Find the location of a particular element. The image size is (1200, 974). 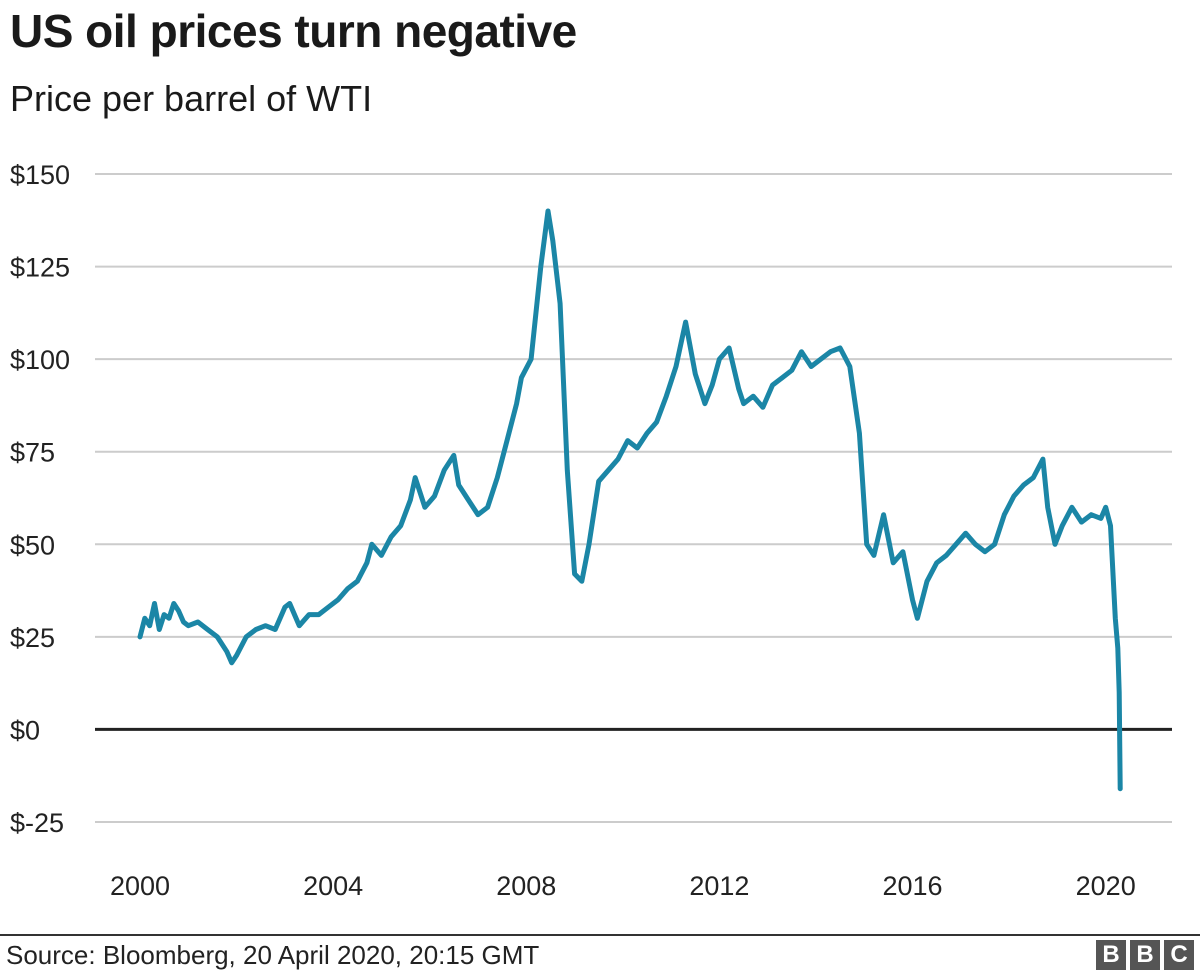

x-tick-label: 2020 is located at coordinates (1106, 886).